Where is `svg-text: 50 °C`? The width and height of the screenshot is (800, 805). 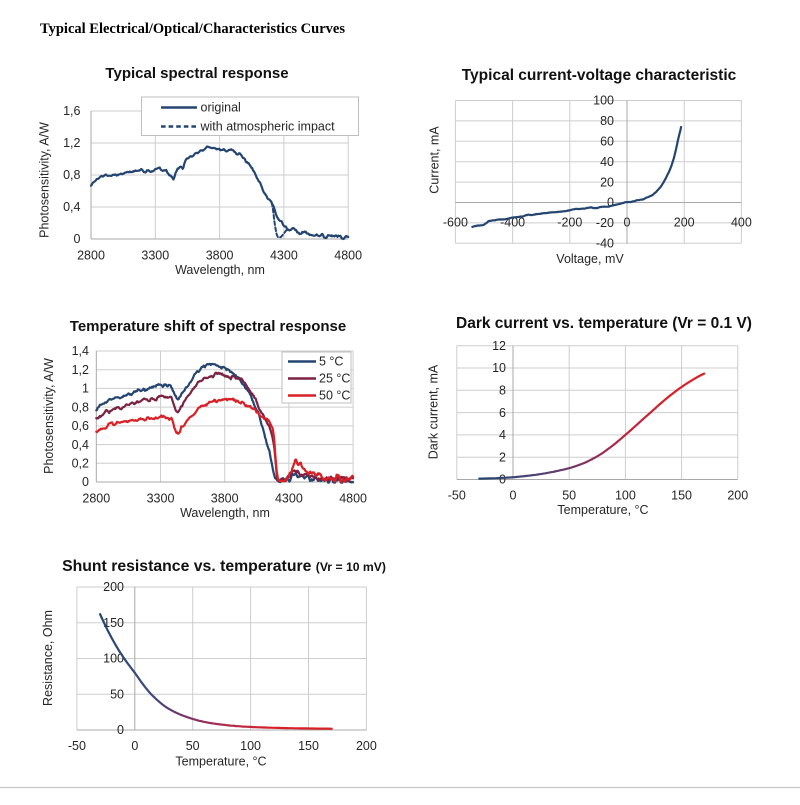
svg-text: 50 °C is located at coordinates (334, 396).